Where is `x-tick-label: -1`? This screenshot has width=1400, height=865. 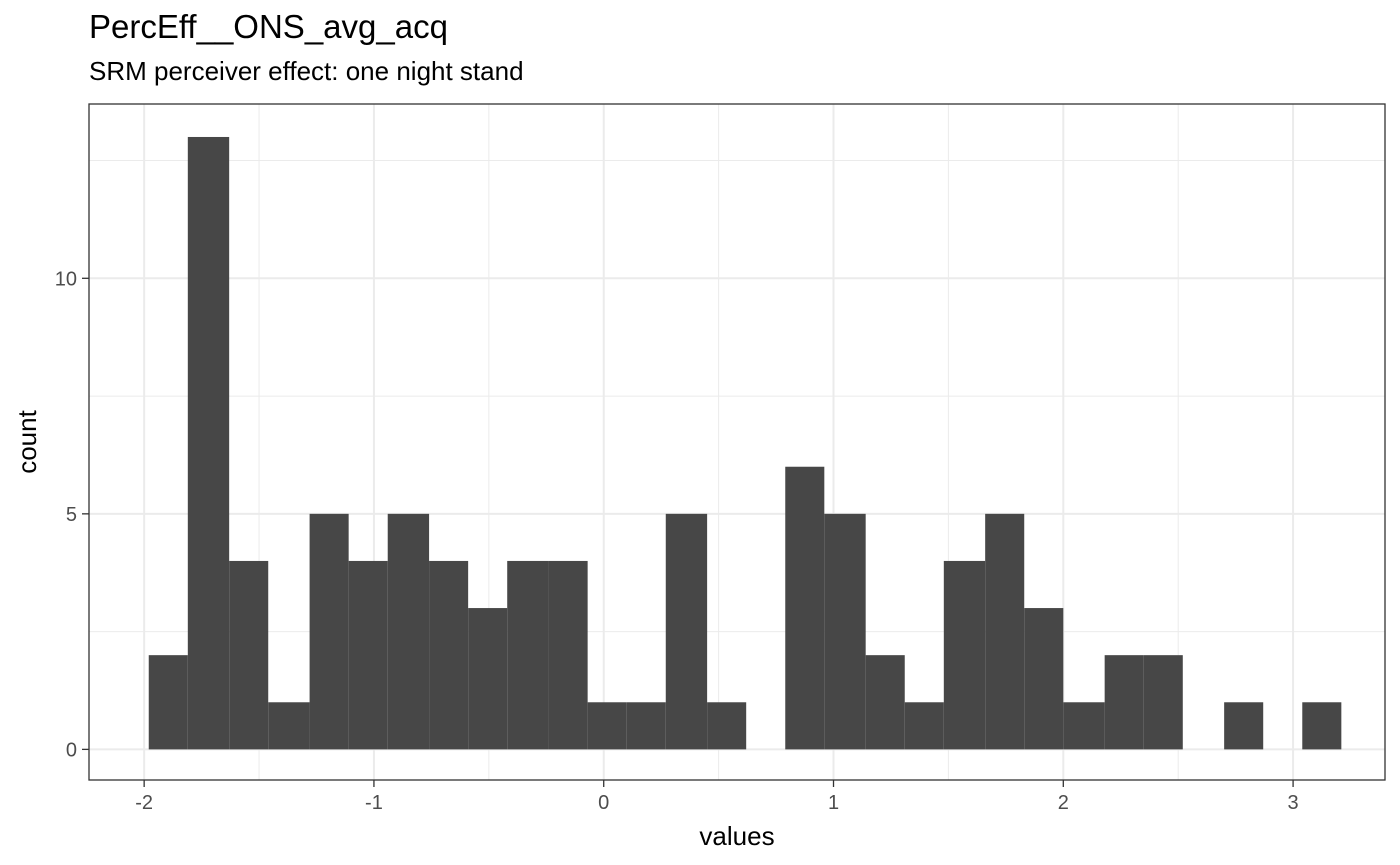
x-tick-label: -1 is located at coordinates (374, 803).